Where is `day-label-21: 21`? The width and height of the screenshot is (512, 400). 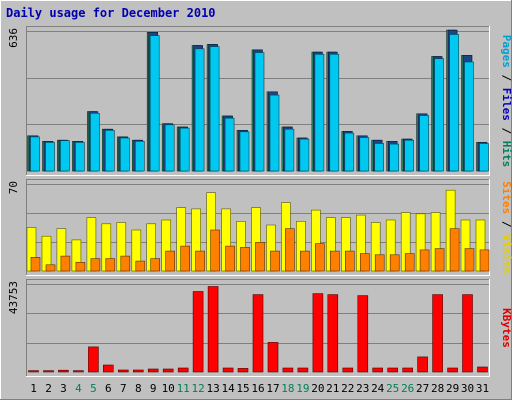 day-label-21: 21 is located at coordinates (332, 388).